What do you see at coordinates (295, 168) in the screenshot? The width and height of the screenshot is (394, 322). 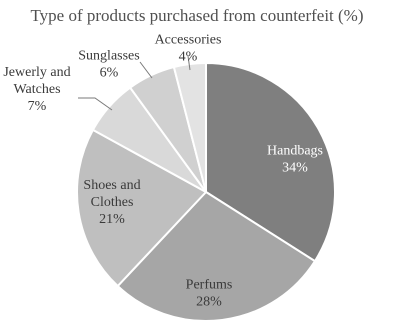 I see `slice-value: 34%` at bounding box center [295, 168].